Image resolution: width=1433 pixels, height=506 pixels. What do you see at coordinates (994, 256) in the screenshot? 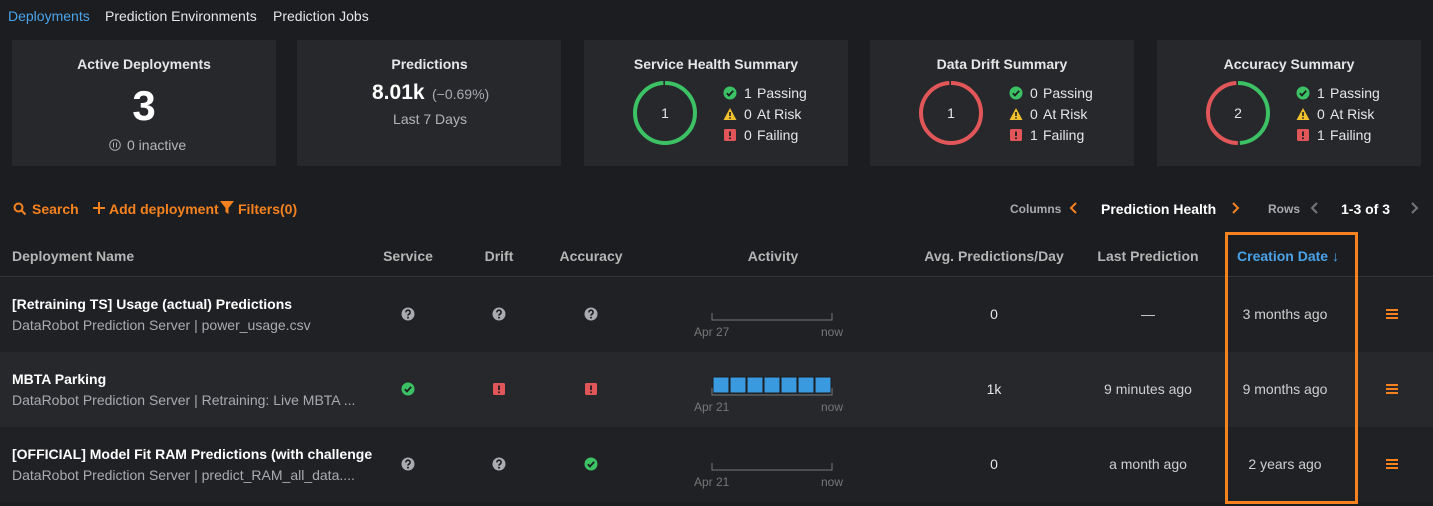
I see `column-header: Avg. Predictions/Day` at bounding box center [994, 256].